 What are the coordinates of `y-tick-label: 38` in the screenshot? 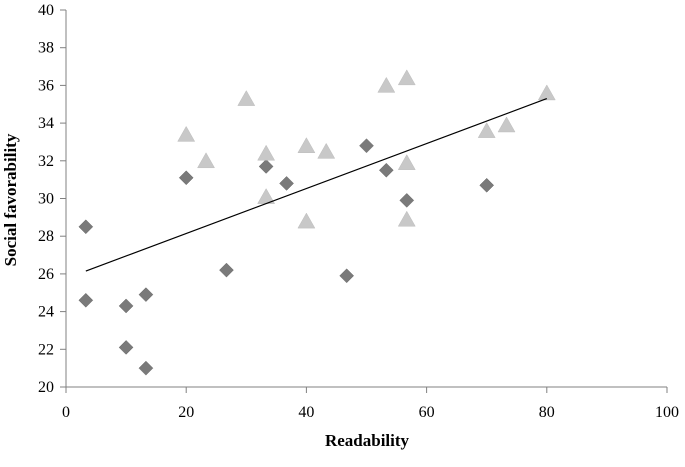 It's located at (46, 48).